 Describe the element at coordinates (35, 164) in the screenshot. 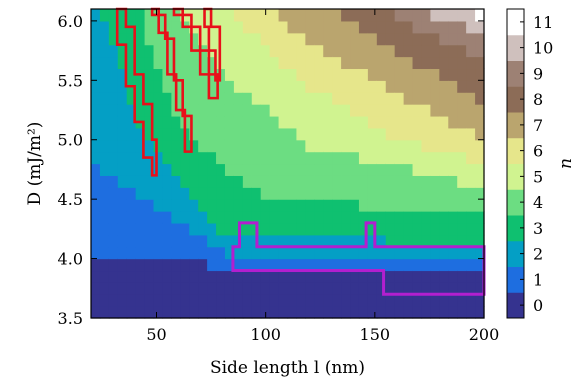

I see `y-axis-label: D (mJ/m²)` at that location.